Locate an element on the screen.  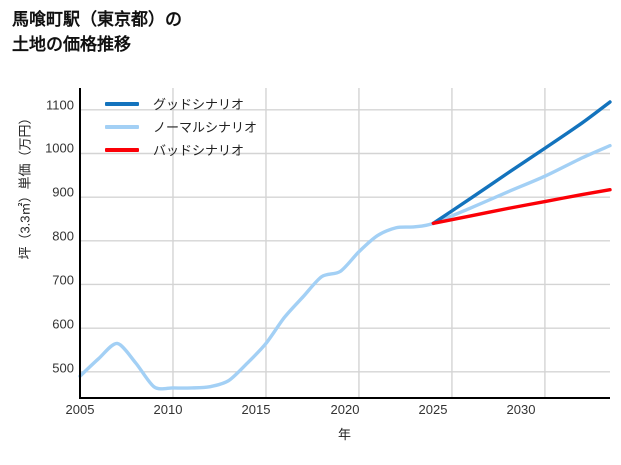
y-tick-label: 700 is located at coordinates (63, 280).